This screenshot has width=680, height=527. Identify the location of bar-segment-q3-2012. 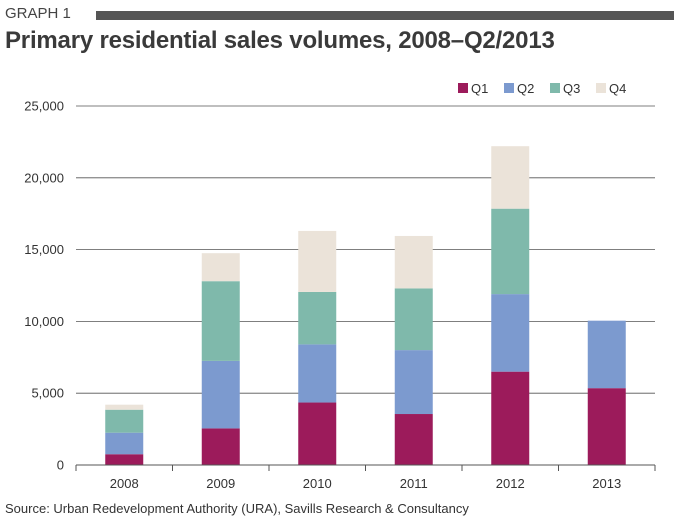
(510, 251).